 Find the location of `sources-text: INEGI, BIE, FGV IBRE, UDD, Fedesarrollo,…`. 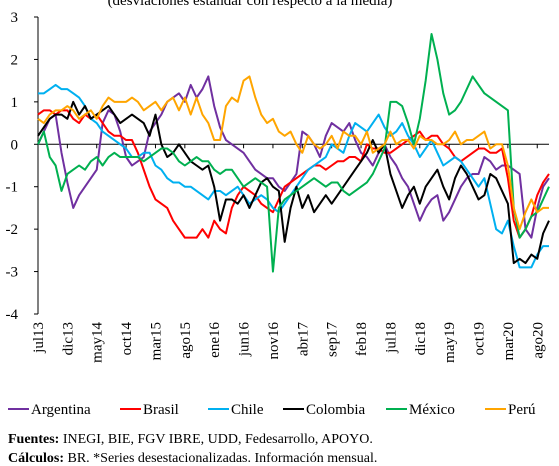

sources-text: INEGI, BIE, FGV IBRE, UDD, Fedesarrollo,… is located at coordinates (218, 439).